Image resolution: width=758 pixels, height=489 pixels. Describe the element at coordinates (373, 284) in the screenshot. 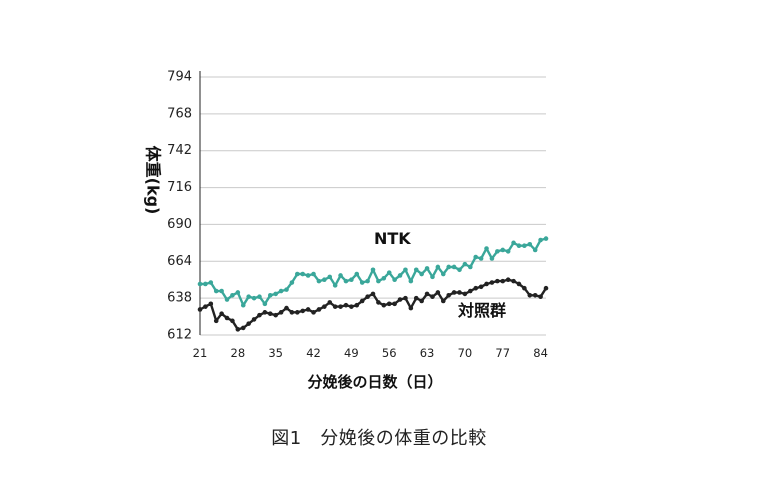

I see `series-group` at that location.